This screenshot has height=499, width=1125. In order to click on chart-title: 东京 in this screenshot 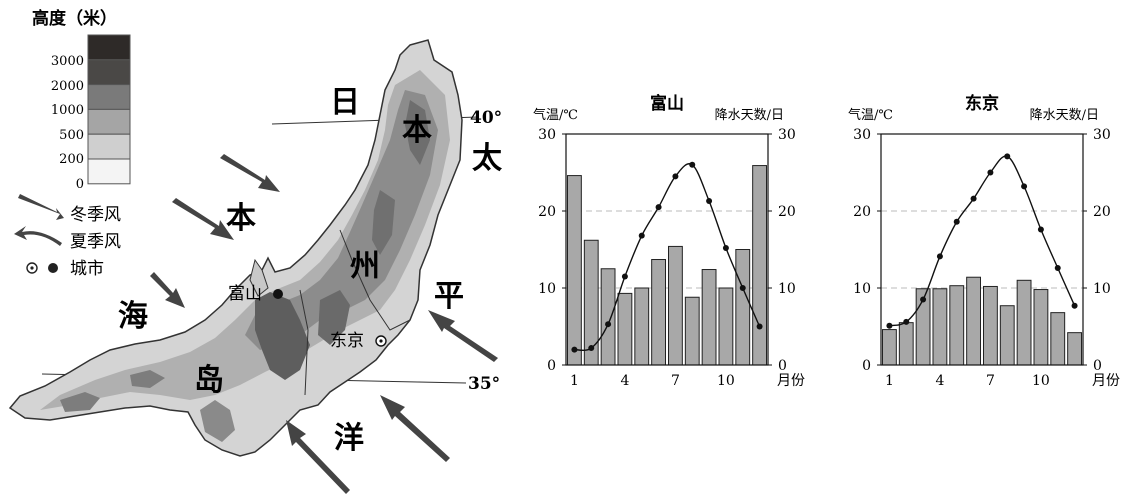, I will do `click(982, 103)`.